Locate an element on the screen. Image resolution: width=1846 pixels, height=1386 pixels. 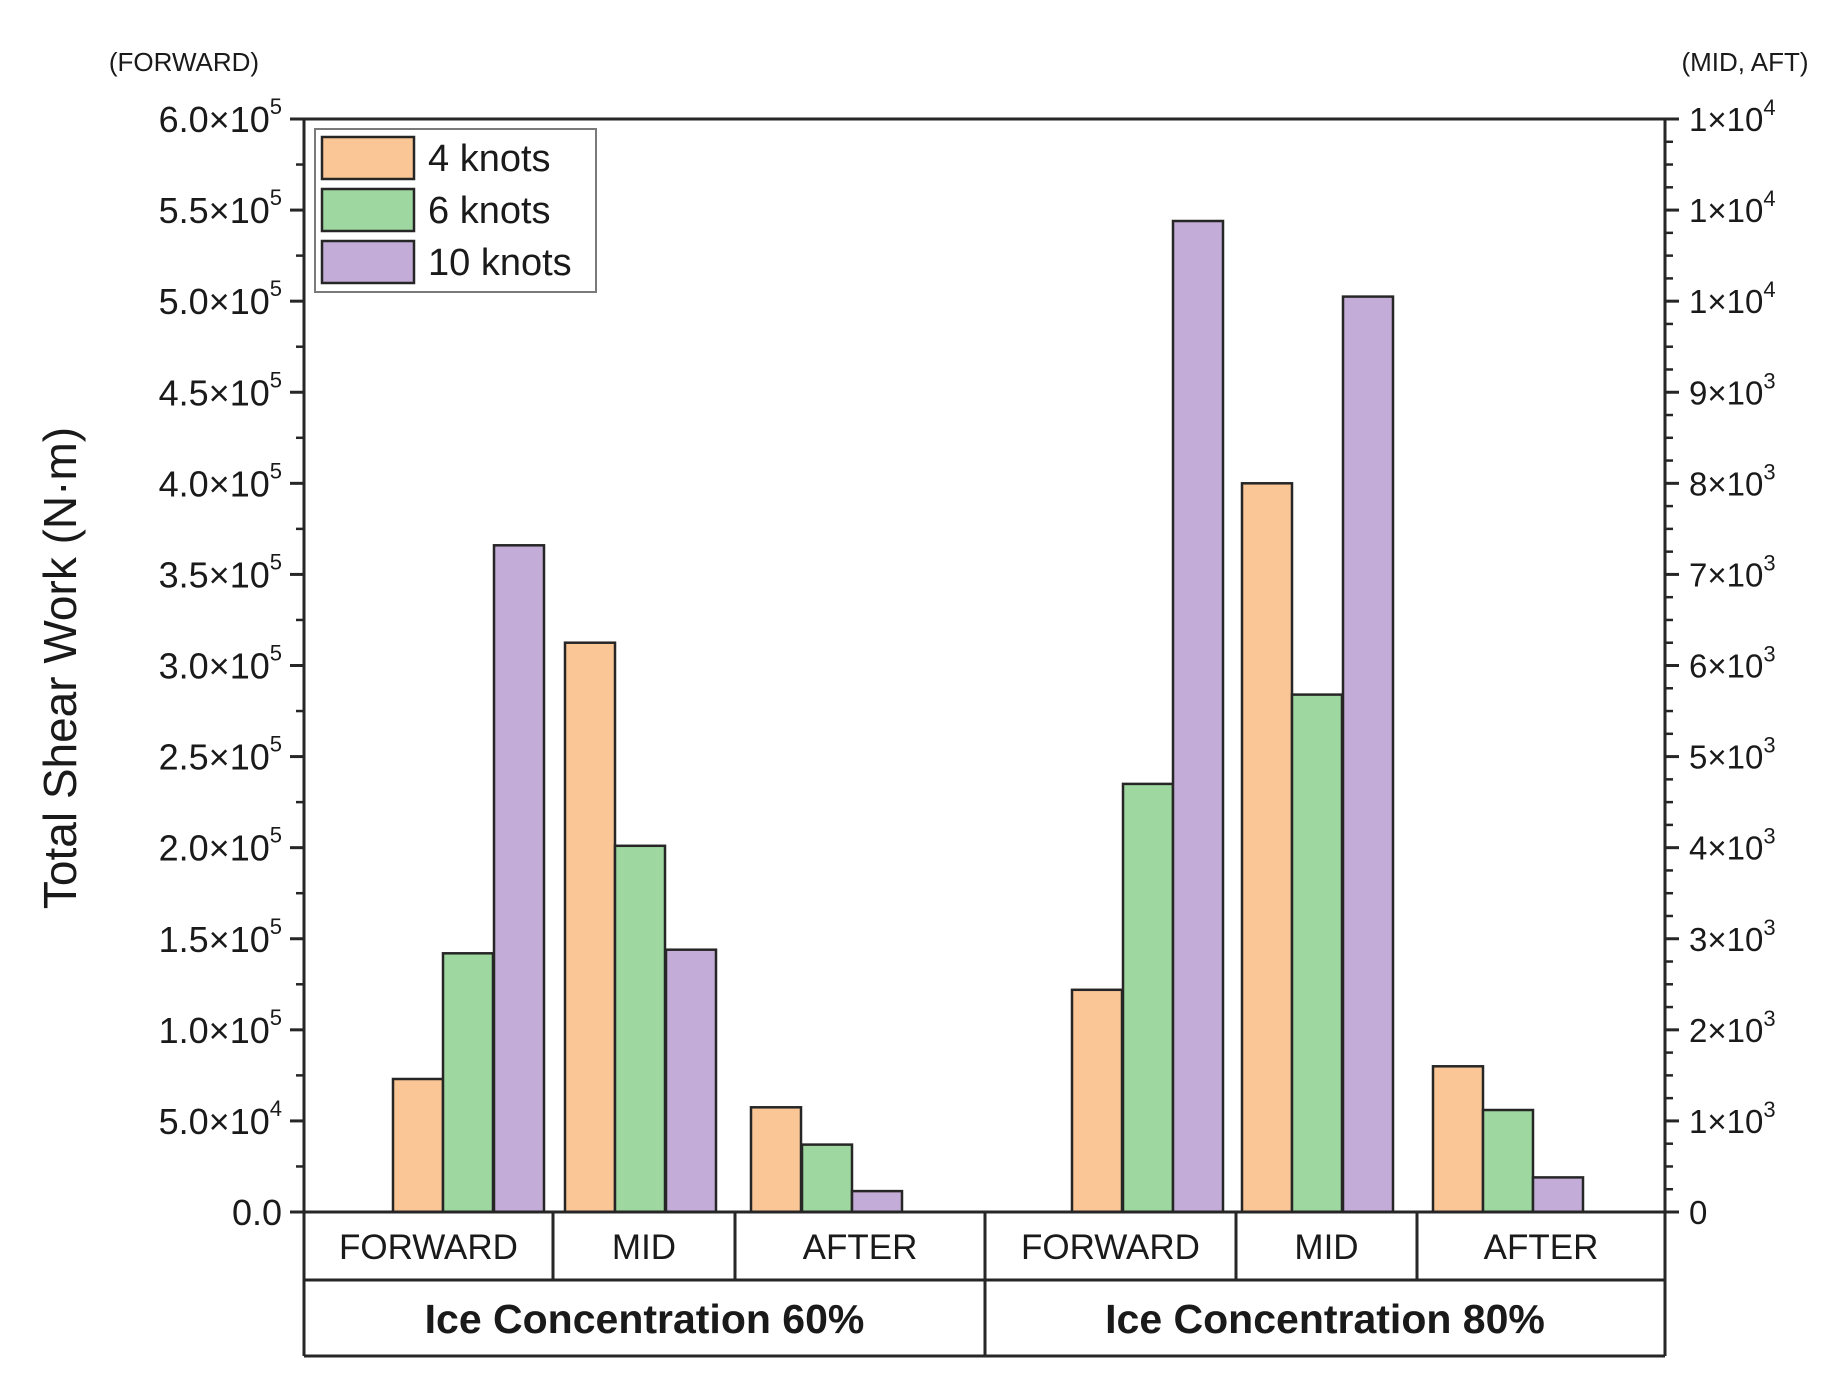
right-tick-label: 5×10³ is located at coordinates (1732, 754).